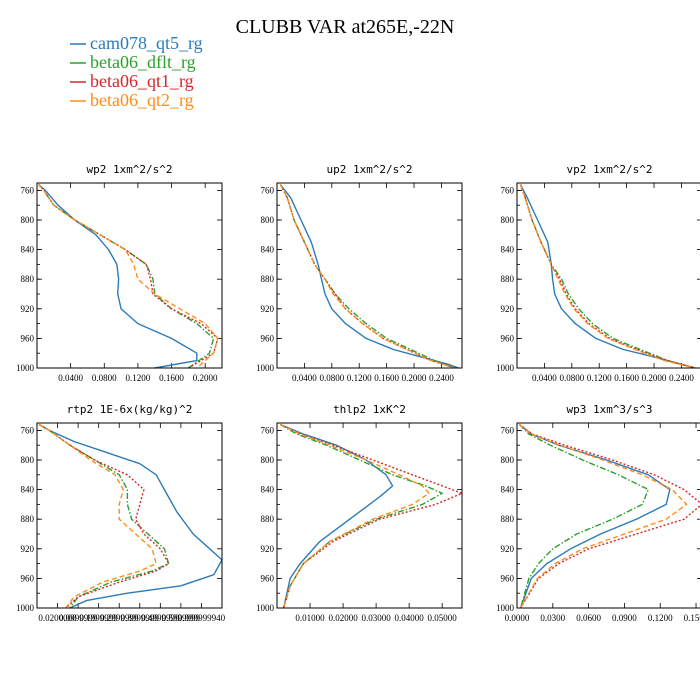 This screenshot has width=700, height=700. What do you see at coordinates (28, 519) in the screenshot?
I see `y-tick-label-3-3: 880` at bounding box center [28, 519].